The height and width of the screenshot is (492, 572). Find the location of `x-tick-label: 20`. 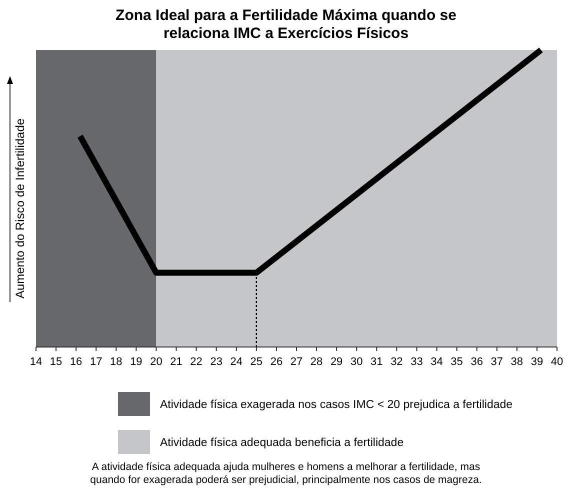

x-tick-label: 20 is located at coordinates (156, 362).